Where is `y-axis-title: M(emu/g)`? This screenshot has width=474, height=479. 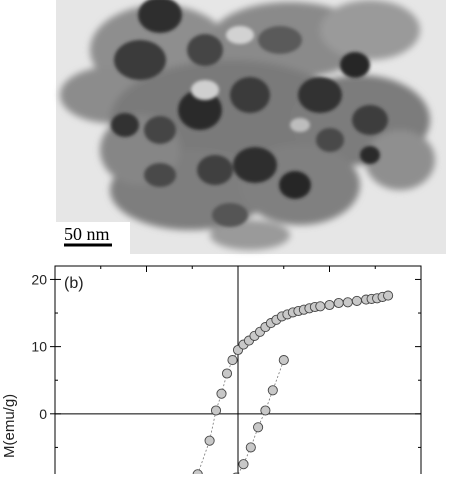
y-axis-title: M(emu/g) is located at coordinates (9, 426).